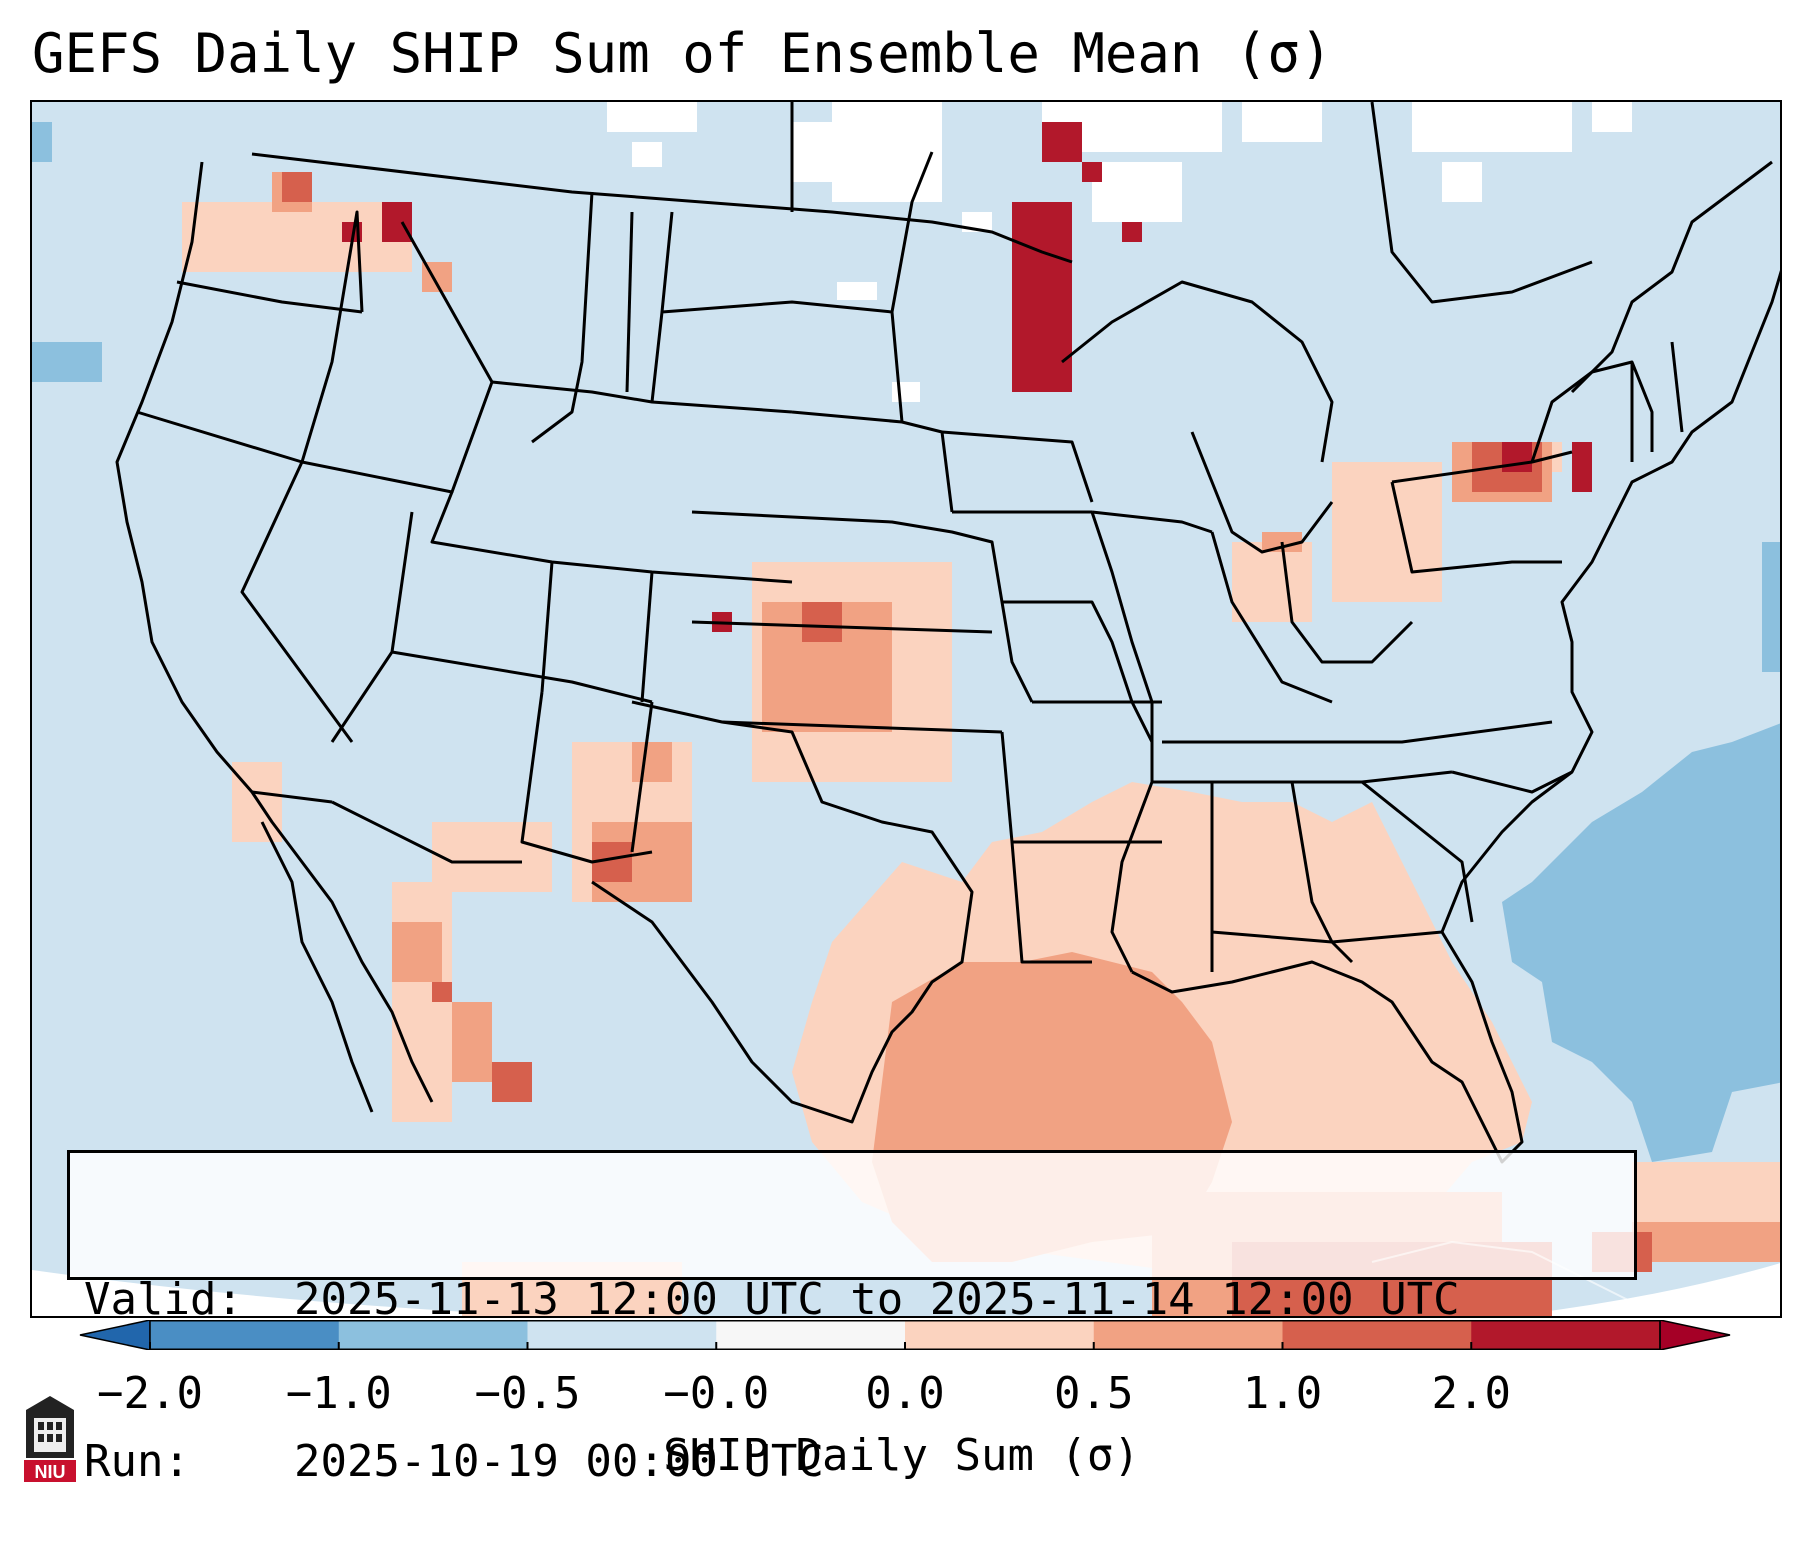 The height and width of the screenshot is (1543, 1803). What do you see at coordinates (716, 1393) in the screenshot?
I see `colorbar-tick-label: −0.0` at bounding box center [716, 1393].